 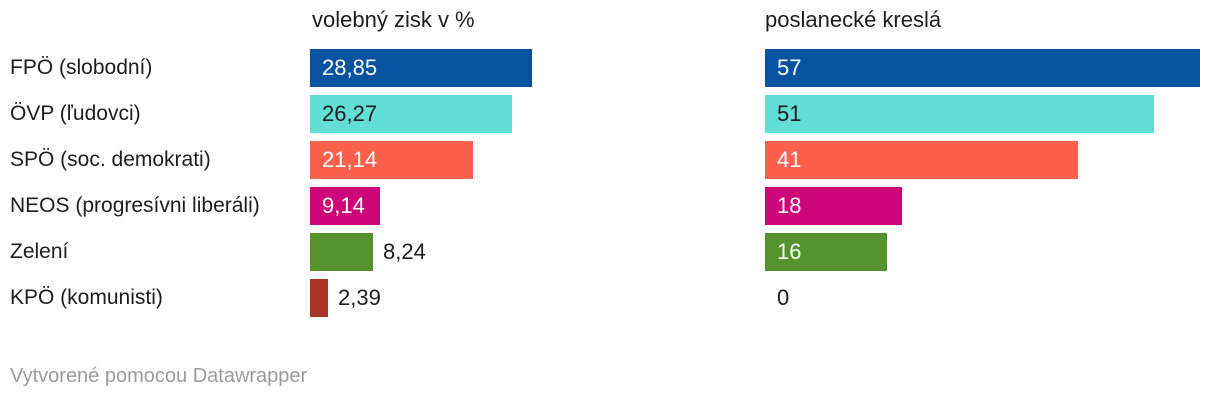 What do you see at coordinates (411, 114) in the screenshot?
I see `bar: 26,27` at bounding box center [411, 114].